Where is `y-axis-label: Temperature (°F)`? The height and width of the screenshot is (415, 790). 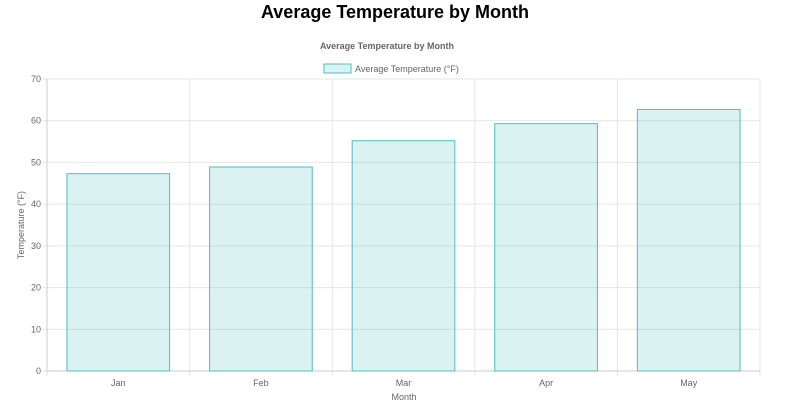 y-axis-label: Temperature (°F) is located at coordinates (21, 225).